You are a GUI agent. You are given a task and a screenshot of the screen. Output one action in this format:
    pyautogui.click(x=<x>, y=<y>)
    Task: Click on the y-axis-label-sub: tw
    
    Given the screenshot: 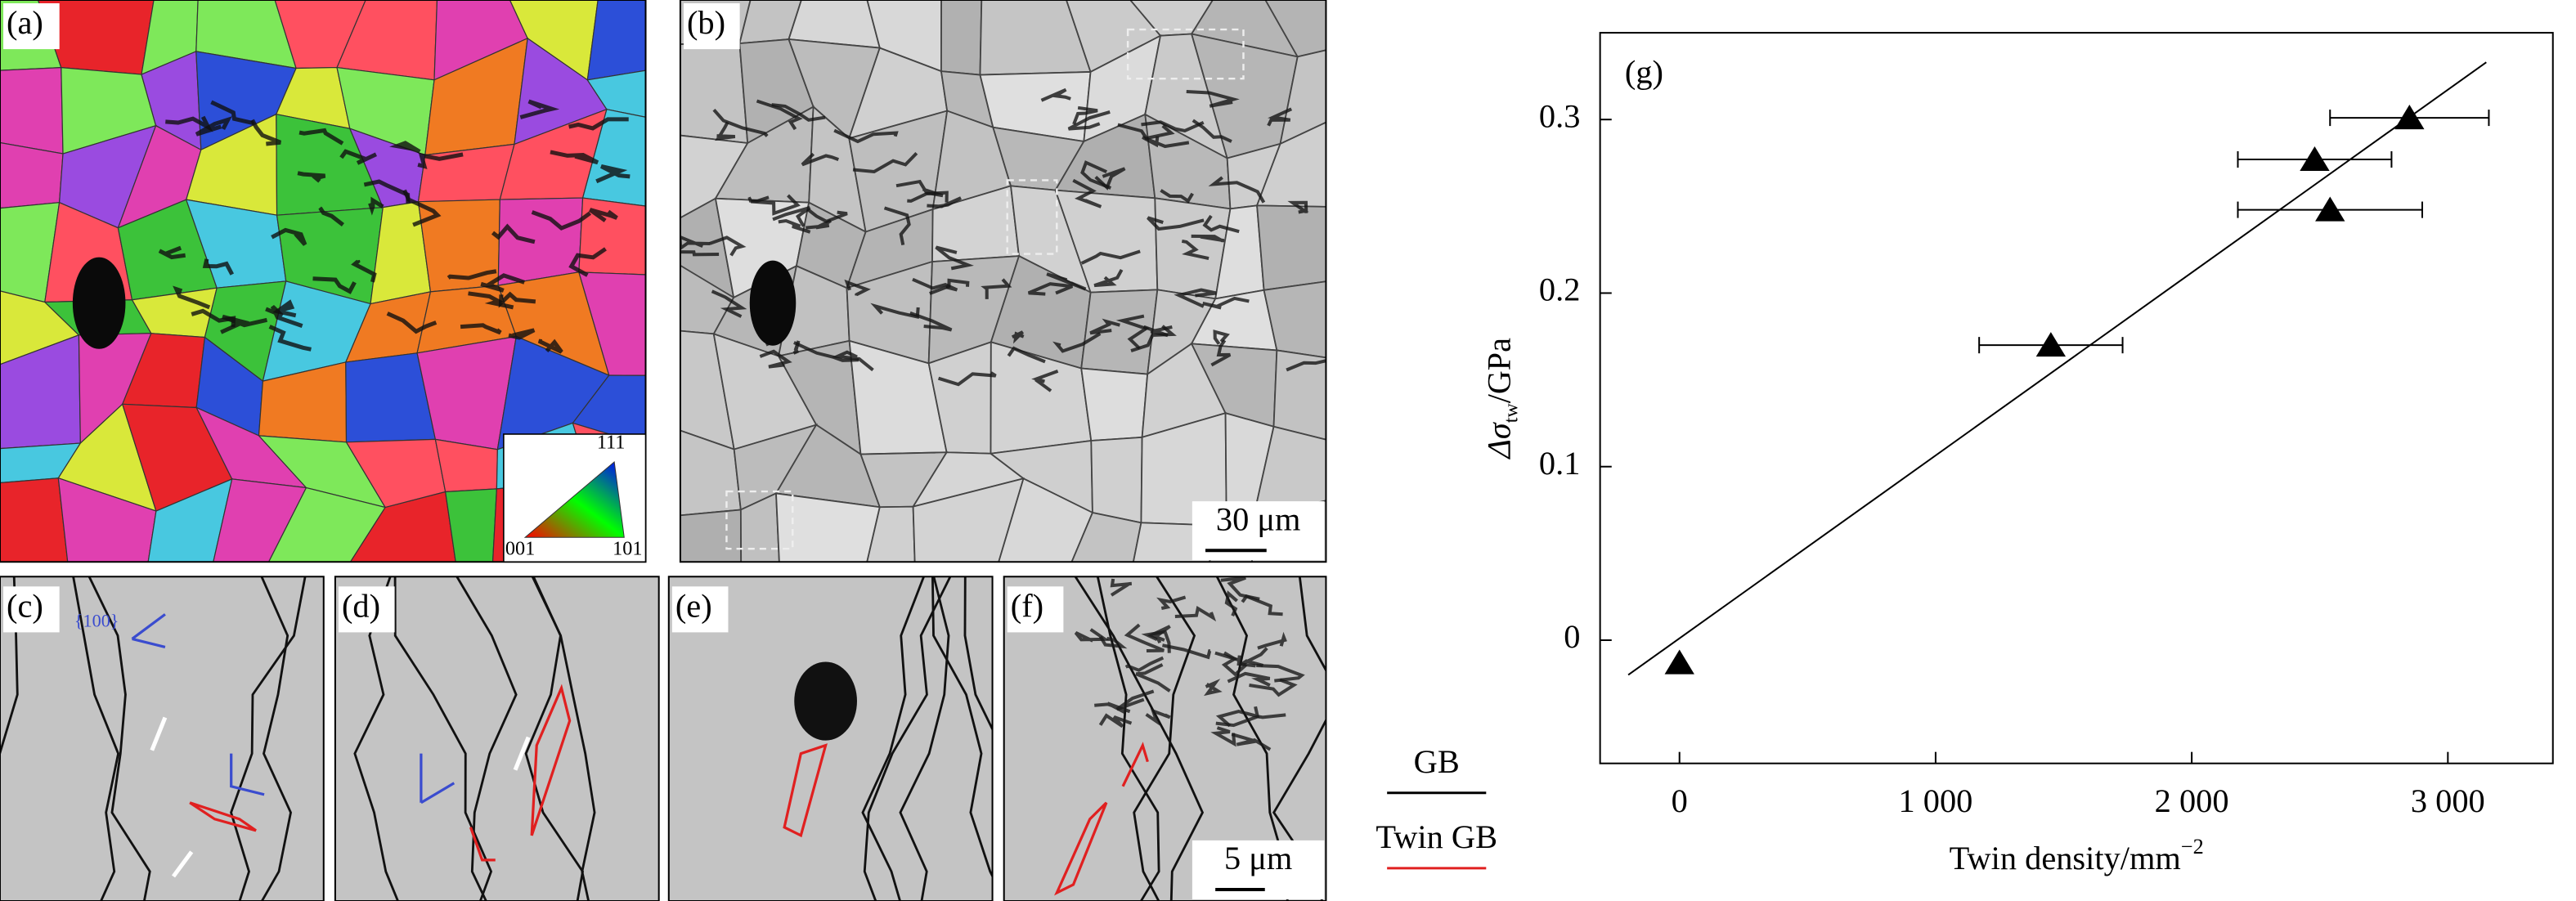 What is the action you would take?
    pyautogui.click(x=1511, y=413)
    